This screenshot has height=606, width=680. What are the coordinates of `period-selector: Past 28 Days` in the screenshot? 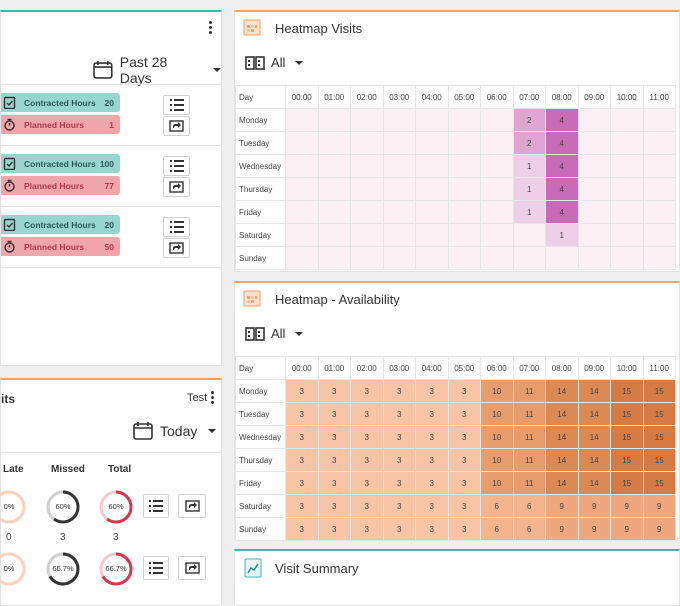 It's located at (157, 70).